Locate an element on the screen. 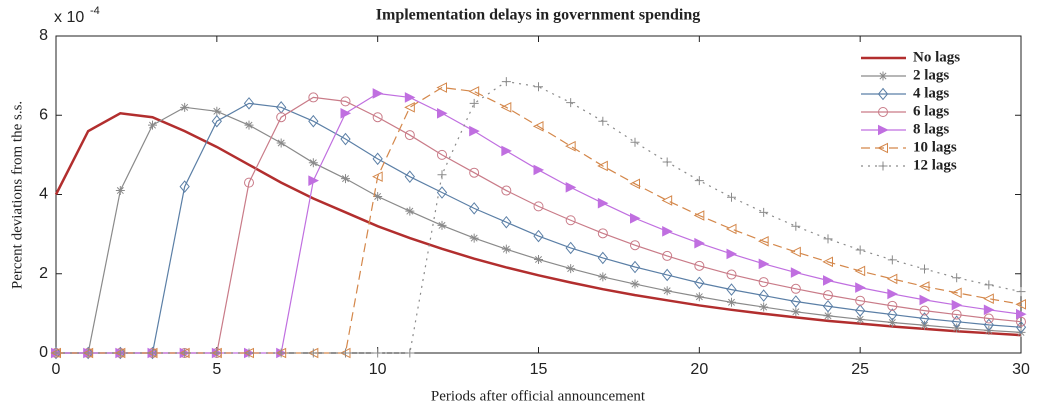 The image size is (1042, 409). y-tick-label: 6 is located at coordinates (43, 114).